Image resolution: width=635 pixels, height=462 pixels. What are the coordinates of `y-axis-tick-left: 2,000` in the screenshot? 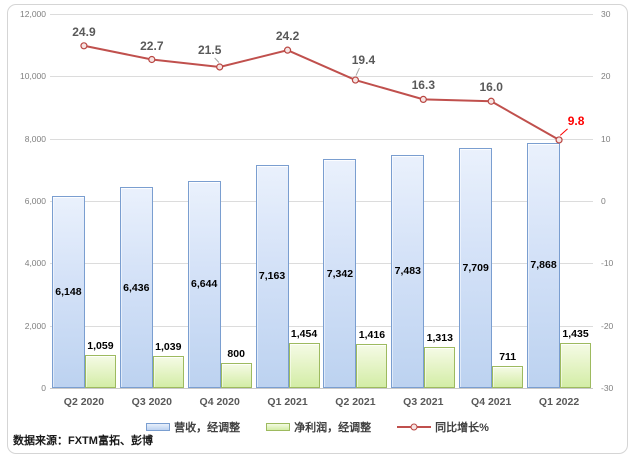 It's located at (35, 325).